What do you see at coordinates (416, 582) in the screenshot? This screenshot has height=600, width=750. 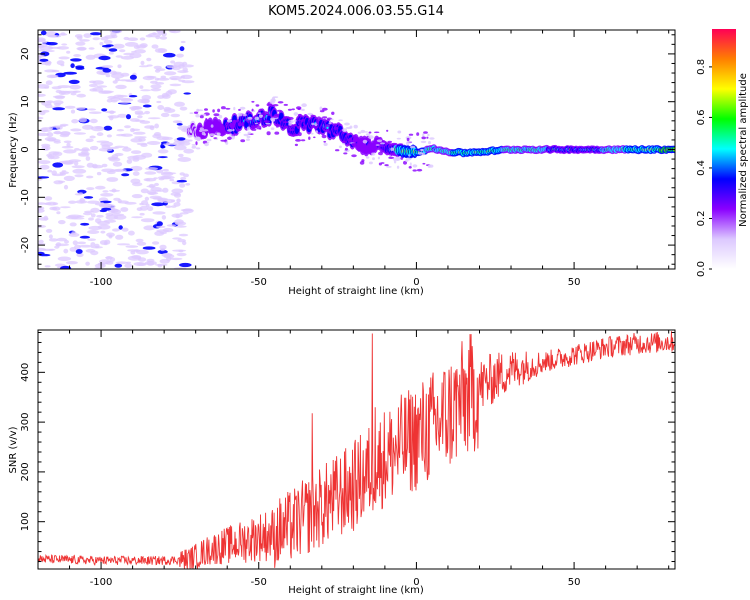 I see `x-tick-label: 0` at bounding box center [416, 582].